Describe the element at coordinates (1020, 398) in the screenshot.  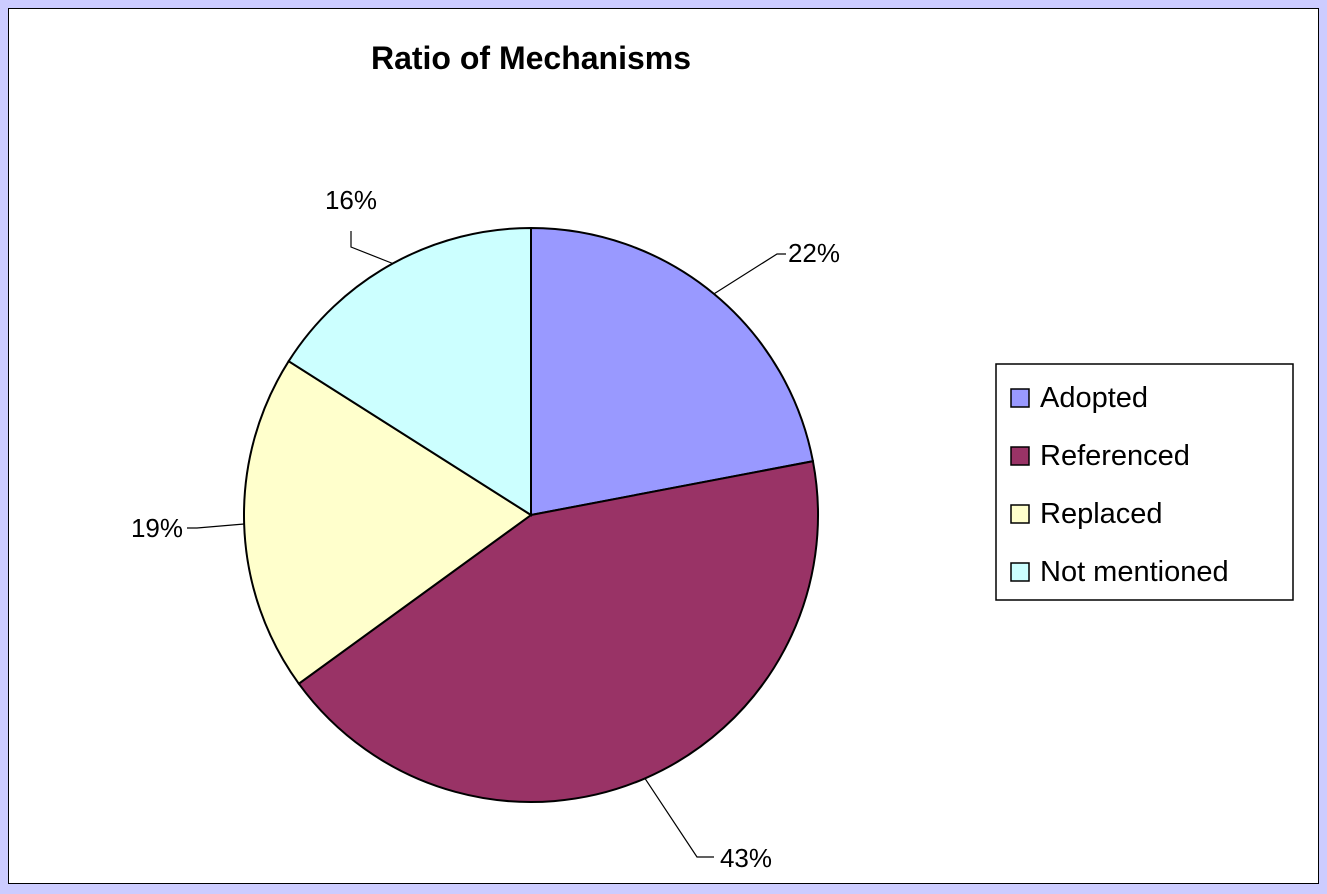
I see `legend-swatch-adopted` at that location.